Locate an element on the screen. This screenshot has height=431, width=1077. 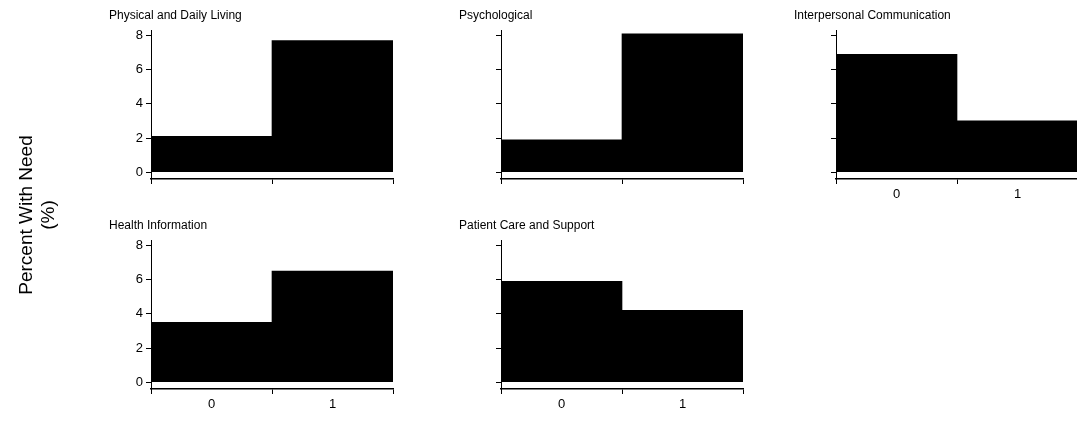
chart-title: Physical and Daily Living is located at coordinates (175, 14).